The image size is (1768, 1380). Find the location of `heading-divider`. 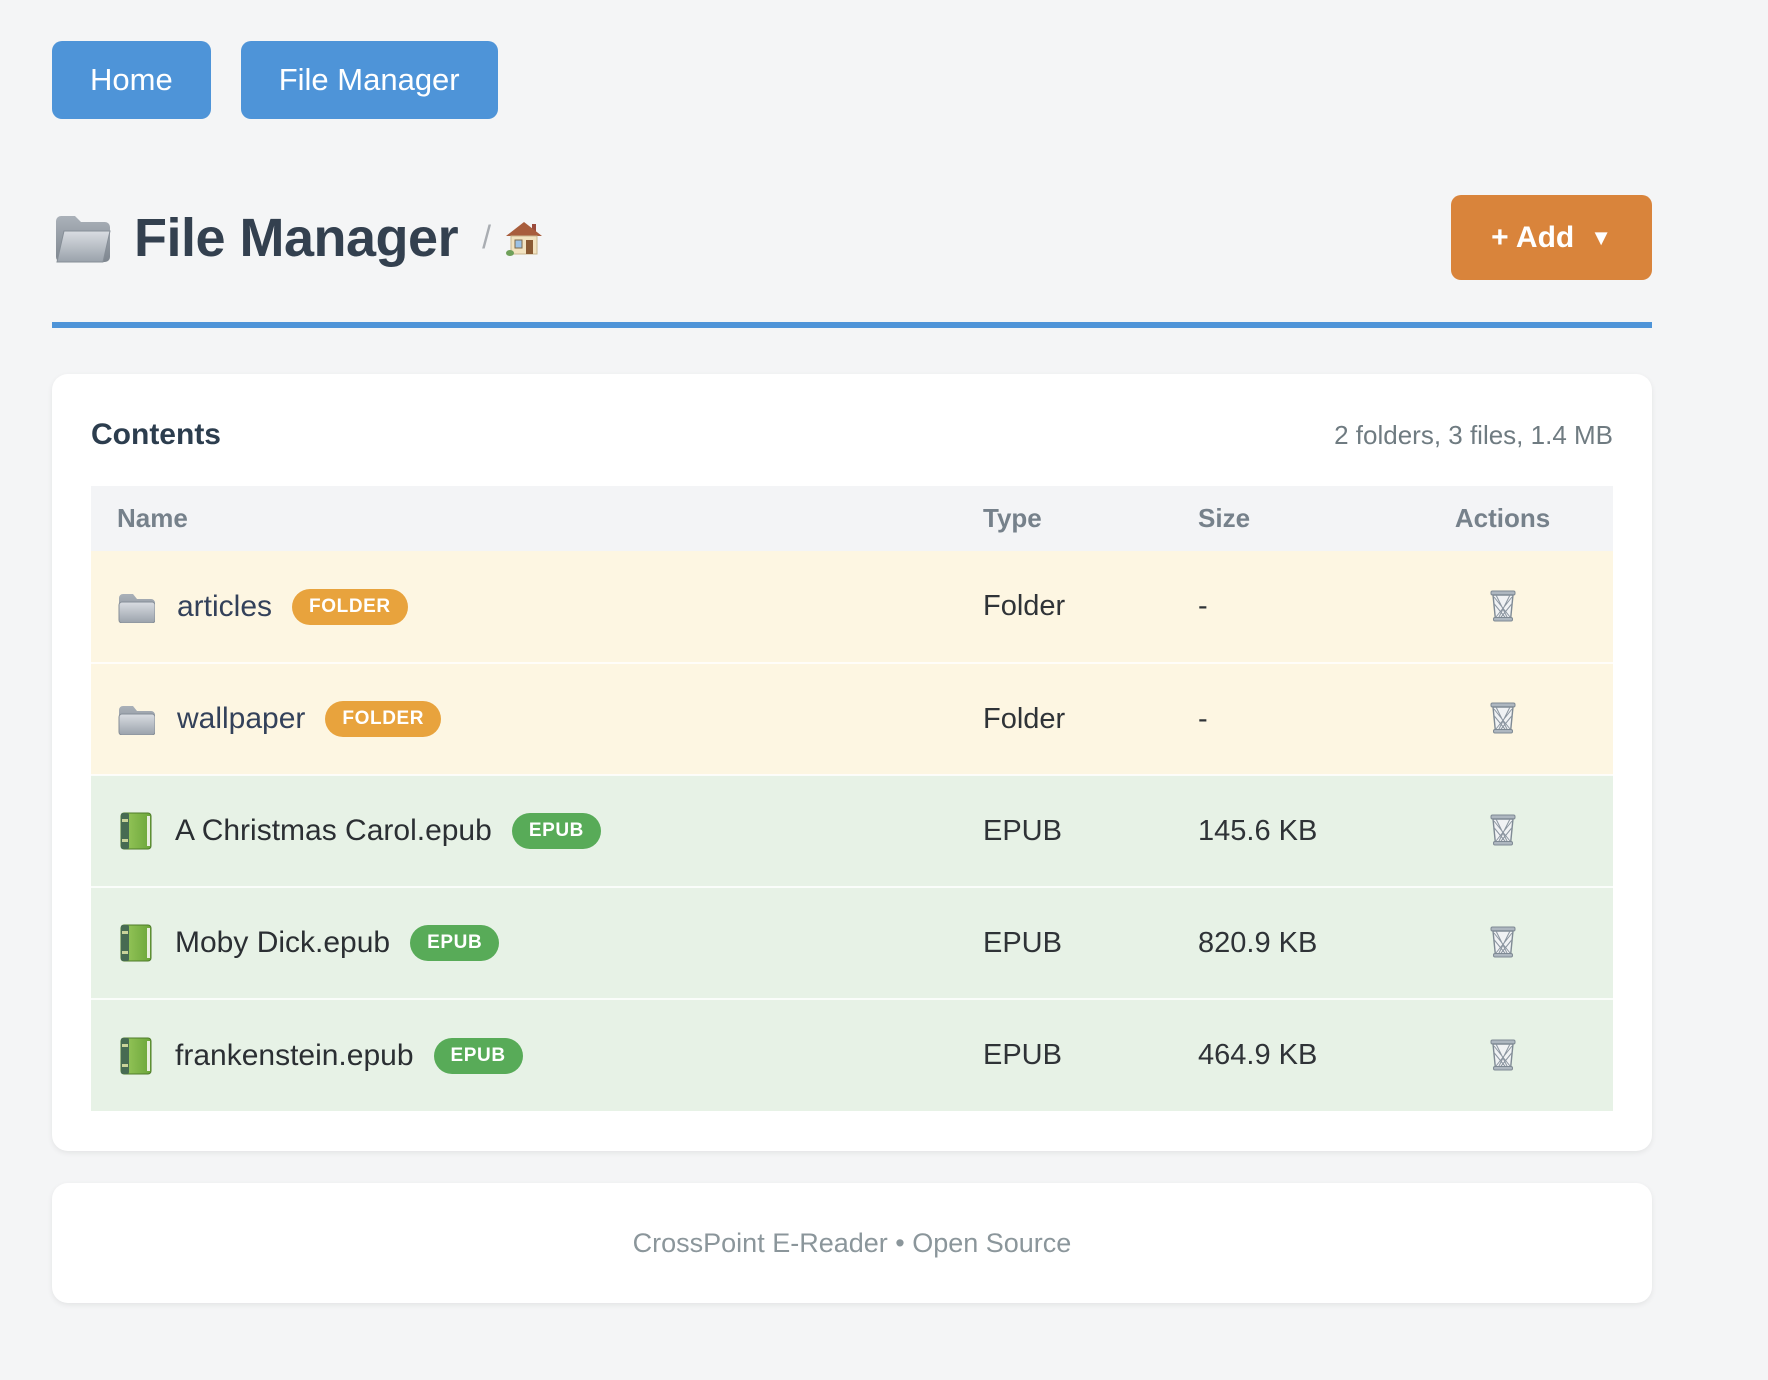

heading-divider is located at coordinates (852, 325).